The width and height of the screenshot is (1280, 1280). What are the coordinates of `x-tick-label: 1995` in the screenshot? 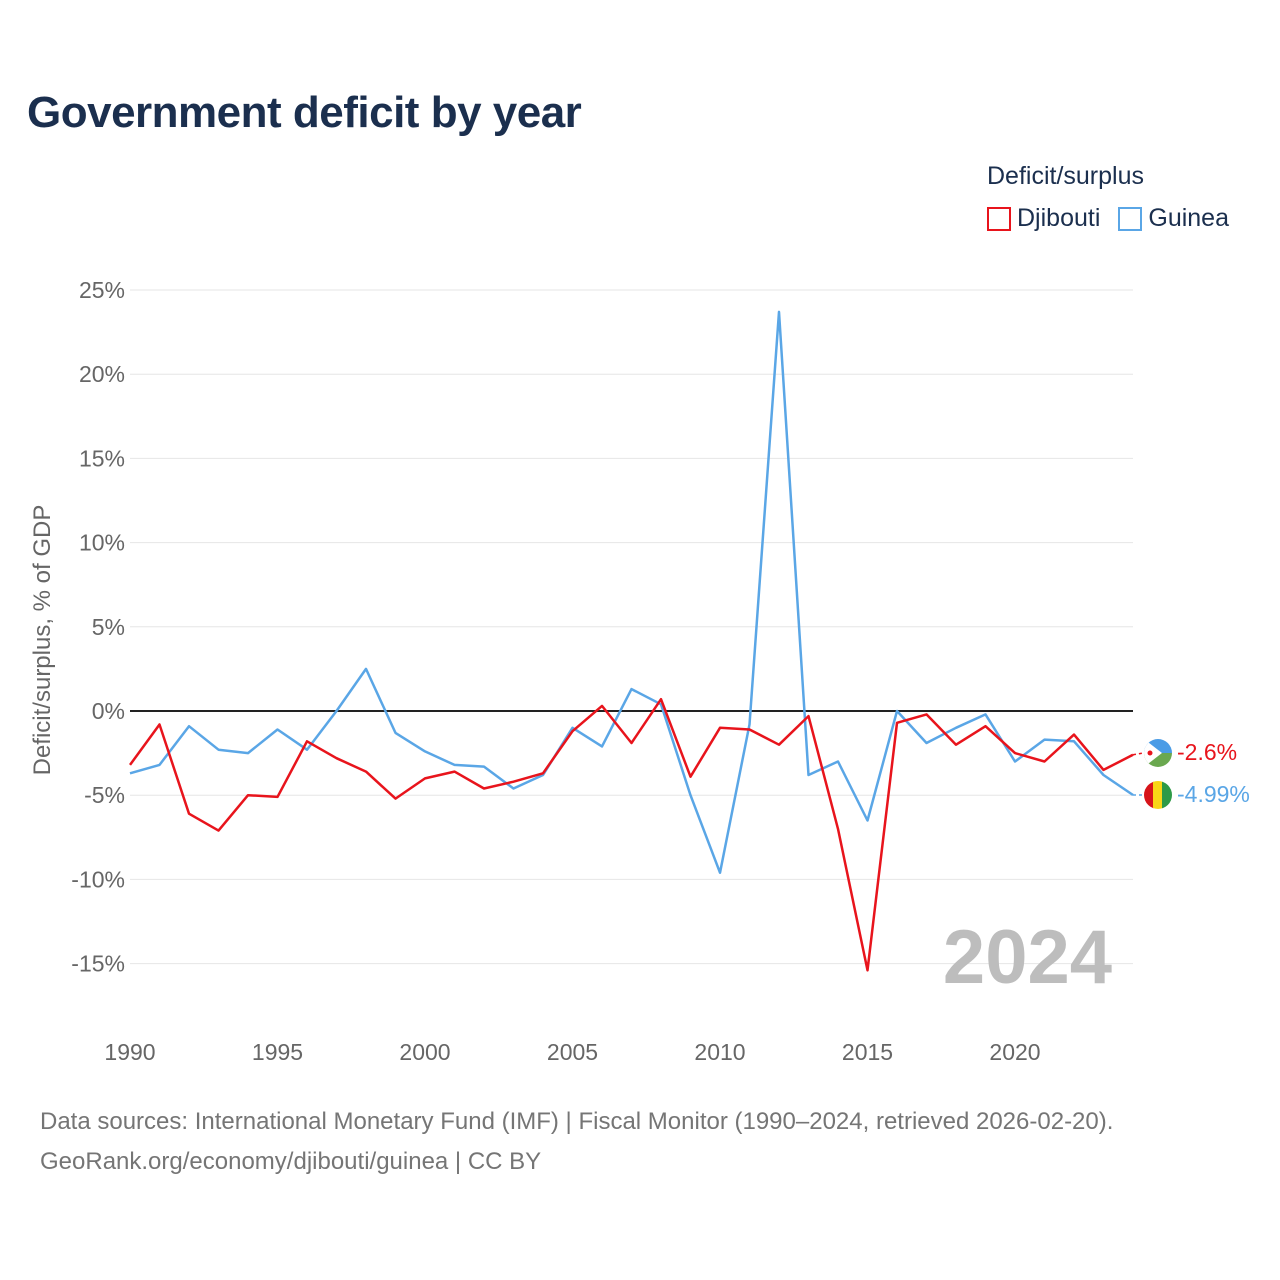 It's located at (277, 1052).